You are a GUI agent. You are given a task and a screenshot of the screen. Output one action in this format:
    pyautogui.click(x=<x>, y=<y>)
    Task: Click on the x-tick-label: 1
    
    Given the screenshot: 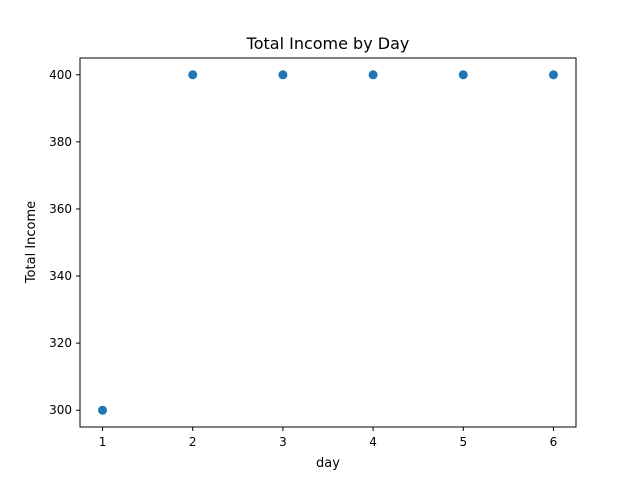 What is the action you would take?
    pyautogui.click(x=103, y=442)
    